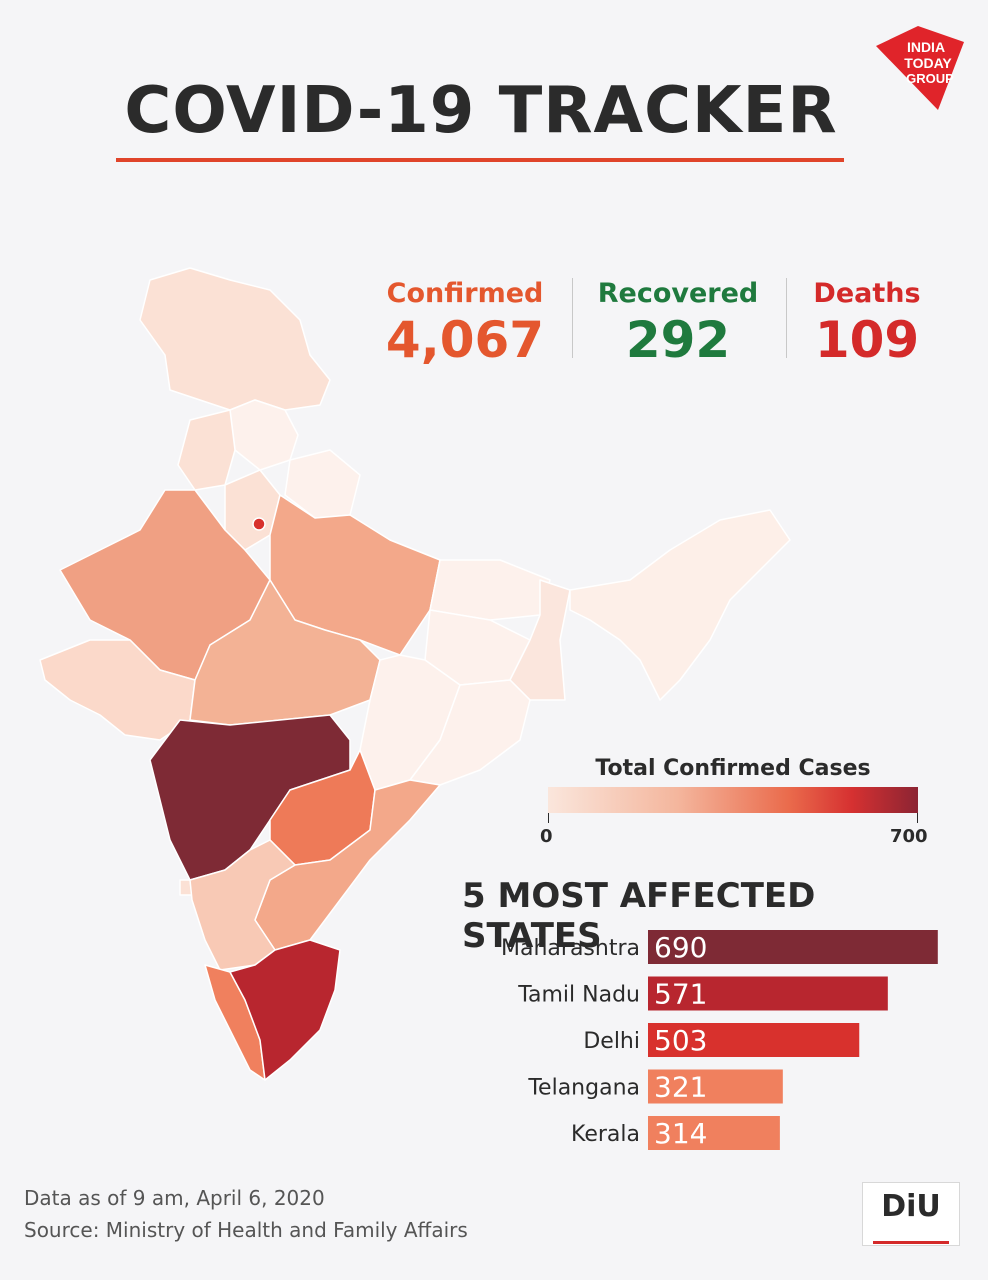  Describe the element at coordinates (911, 1236) in the screenshot. I see `diu-badge-rule` at that location.